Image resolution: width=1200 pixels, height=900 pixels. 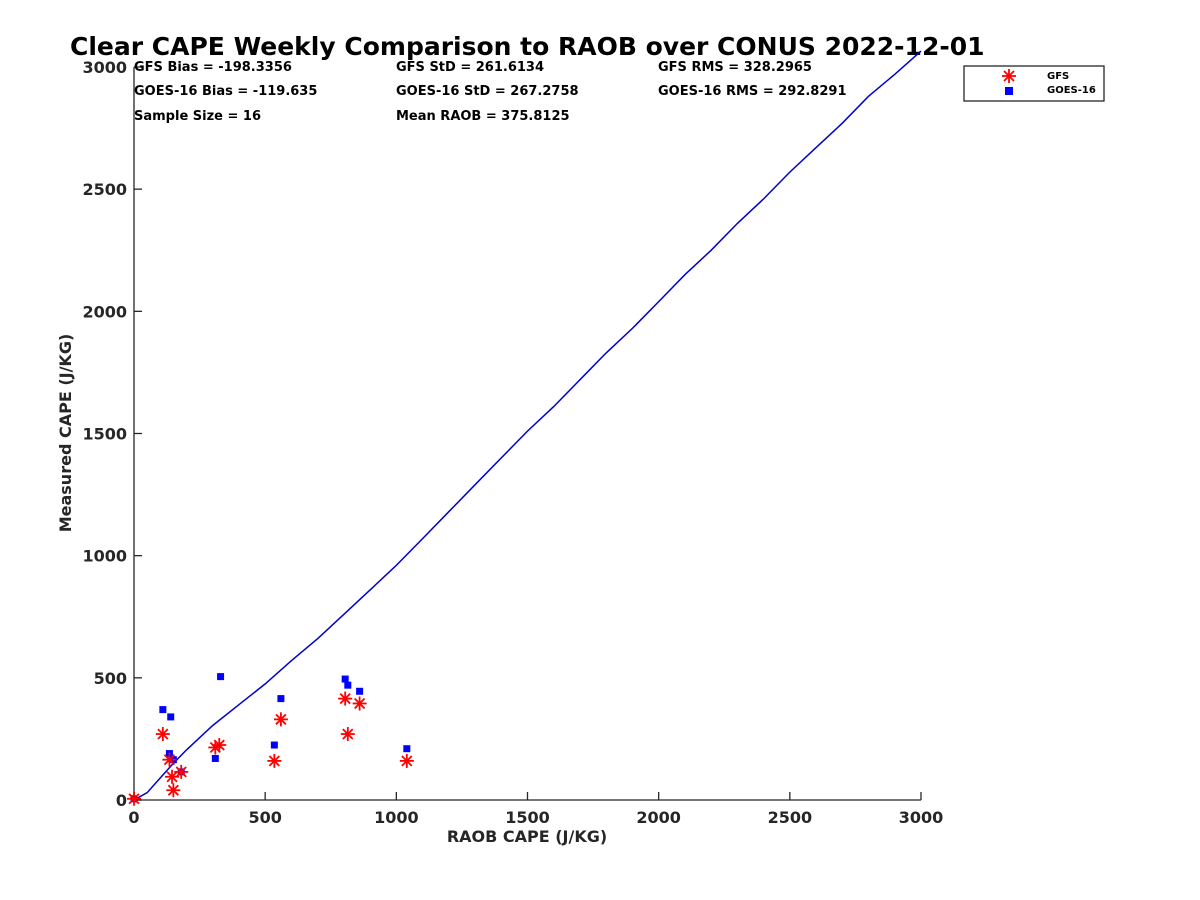 I want to click on y-tick-label: 2000, so click(x=104, y=311).